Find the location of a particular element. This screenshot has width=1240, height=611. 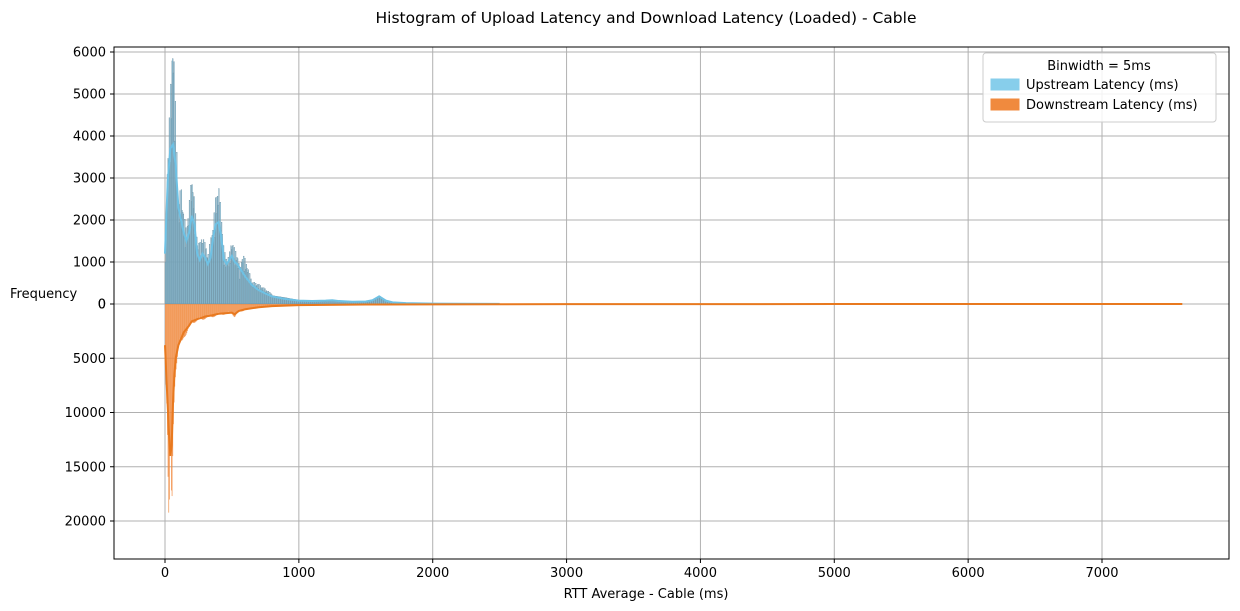

legend-swatch-upstream is located at coordinates (1005, 84).